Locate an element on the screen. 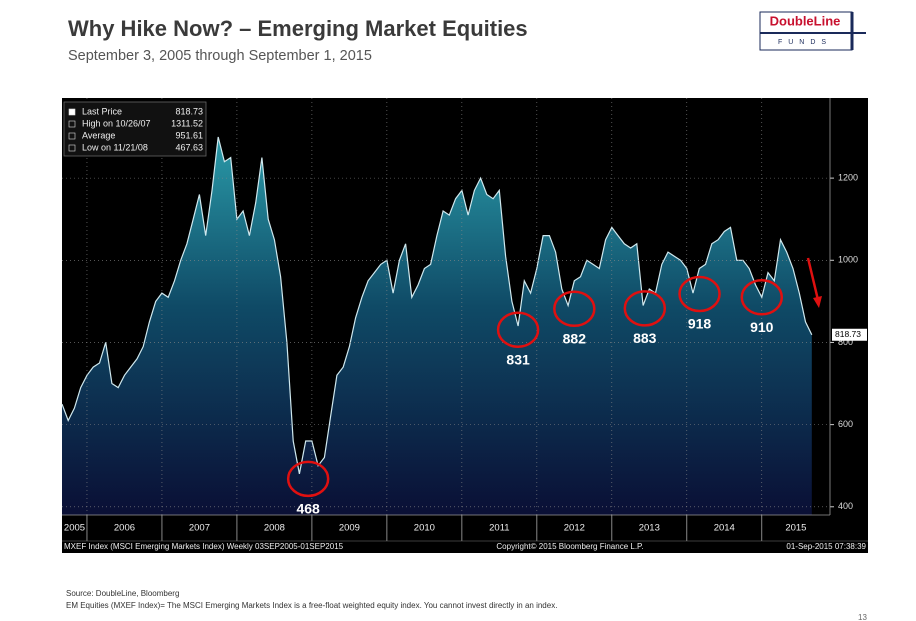  x-tick-label: 2005 is located at coordinates (74, 528).